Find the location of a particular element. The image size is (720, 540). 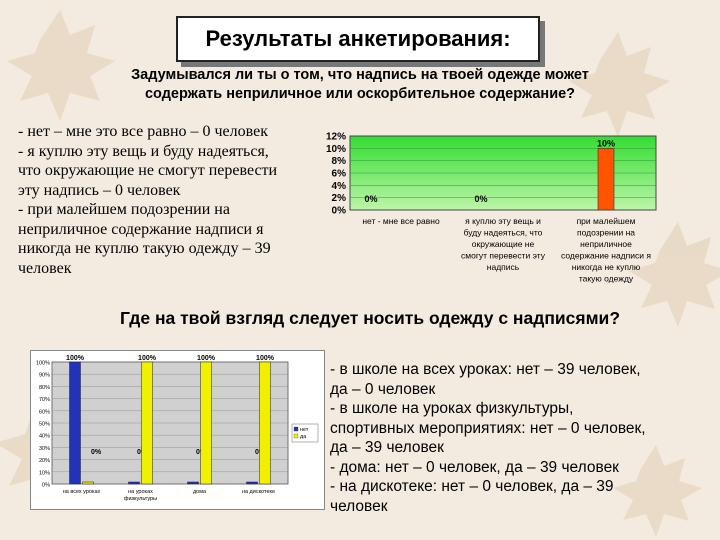

y-tick-label: 8% is located at coordinates (339, 161).